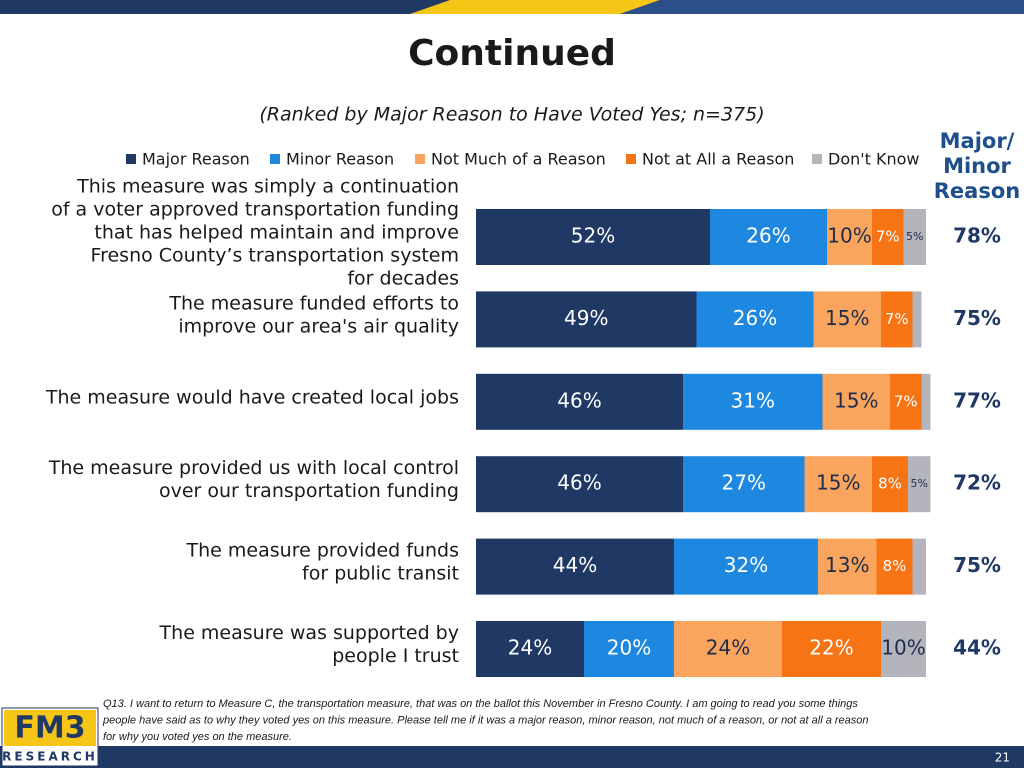 Image resolution: width=1024 pixels, height=768 pixels. What do you see at coordinates (977, 236) in the screenshot?
I see `net-label: 78%` at bounding box center [977, 236].